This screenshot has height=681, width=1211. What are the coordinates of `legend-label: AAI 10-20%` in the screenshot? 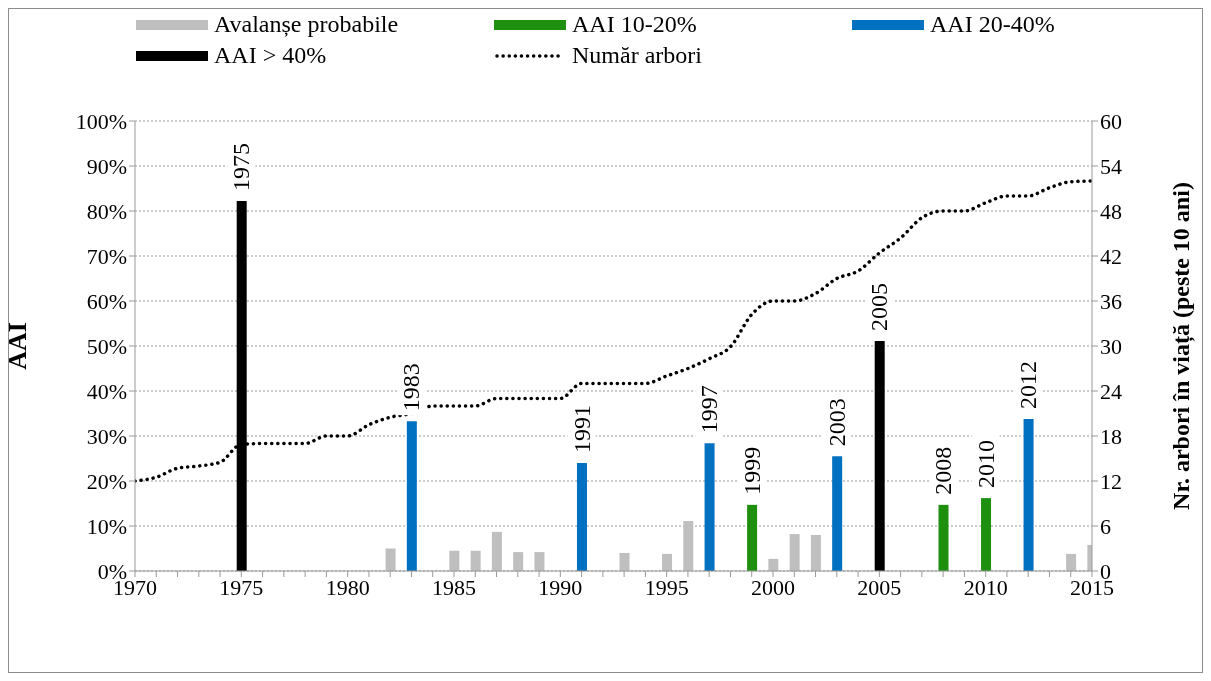 It's located at (634, 24).